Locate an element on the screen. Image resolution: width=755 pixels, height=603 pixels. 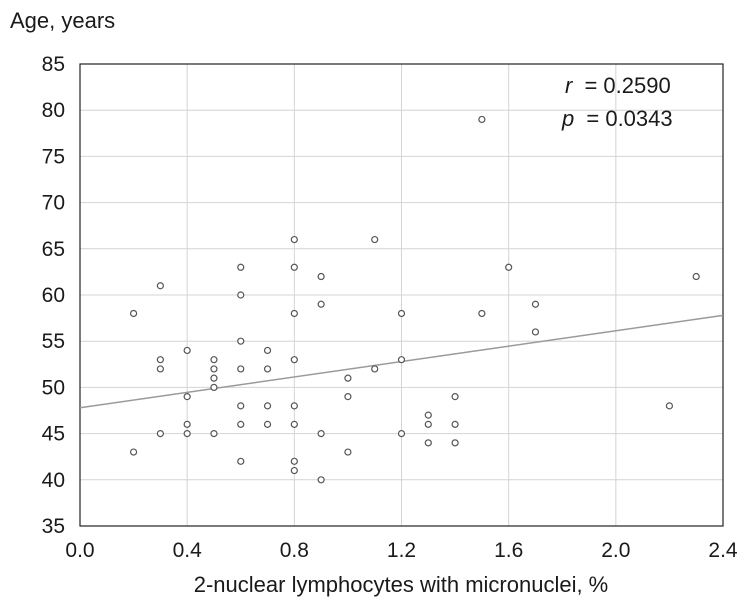
r-value: = 0.2590 is located at coordinates (627, 85).